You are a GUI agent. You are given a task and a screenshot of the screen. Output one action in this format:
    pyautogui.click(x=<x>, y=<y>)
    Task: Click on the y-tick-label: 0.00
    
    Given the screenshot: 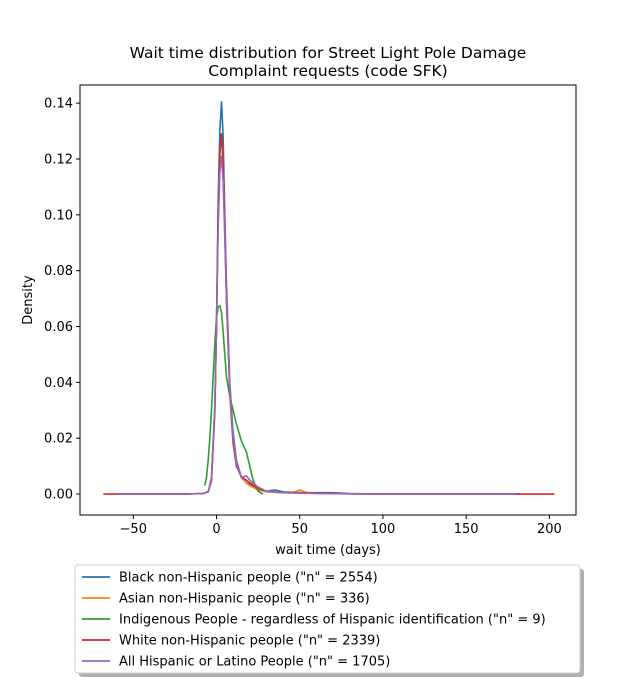 What is the action you would take?
    pyautogui.click(x=58, y=495)
    